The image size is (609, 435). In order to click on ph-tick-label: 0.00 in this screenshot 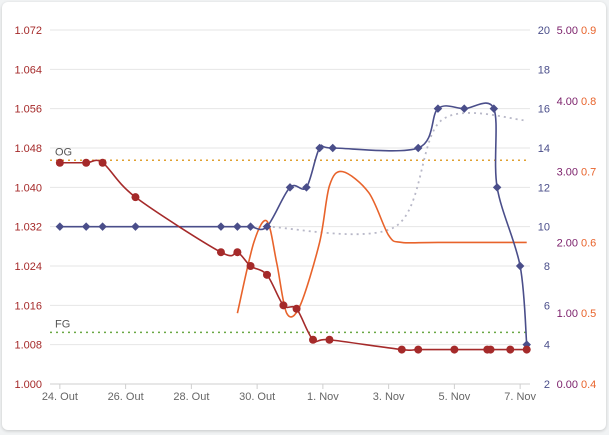, I will do `click(567, 385)`.